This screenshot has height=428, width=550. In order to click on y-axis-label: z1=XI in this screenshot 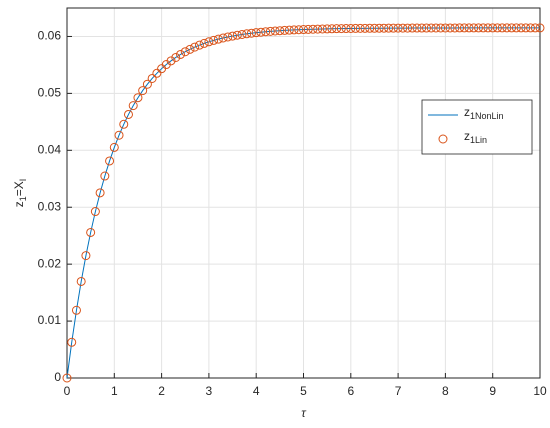, I will do `click(20, 193)`.